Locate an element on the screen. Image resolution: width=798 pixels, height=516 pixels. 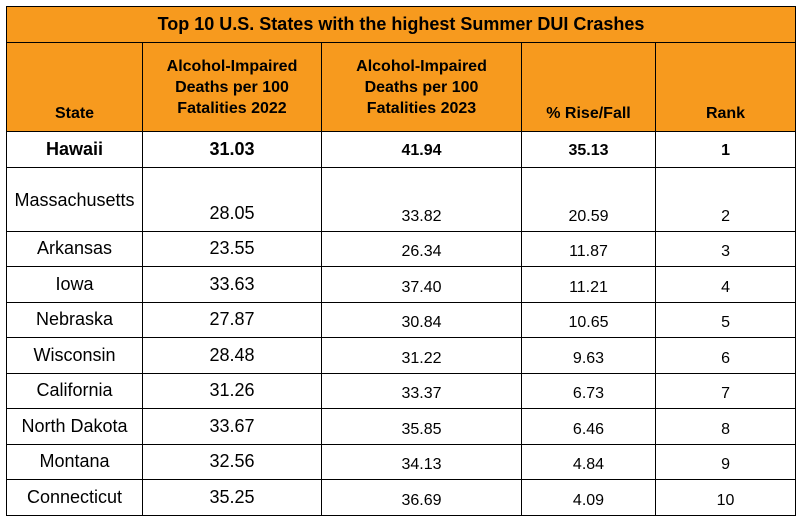
value-2022-cell: 32.56 is located at coordinates (232, 461).